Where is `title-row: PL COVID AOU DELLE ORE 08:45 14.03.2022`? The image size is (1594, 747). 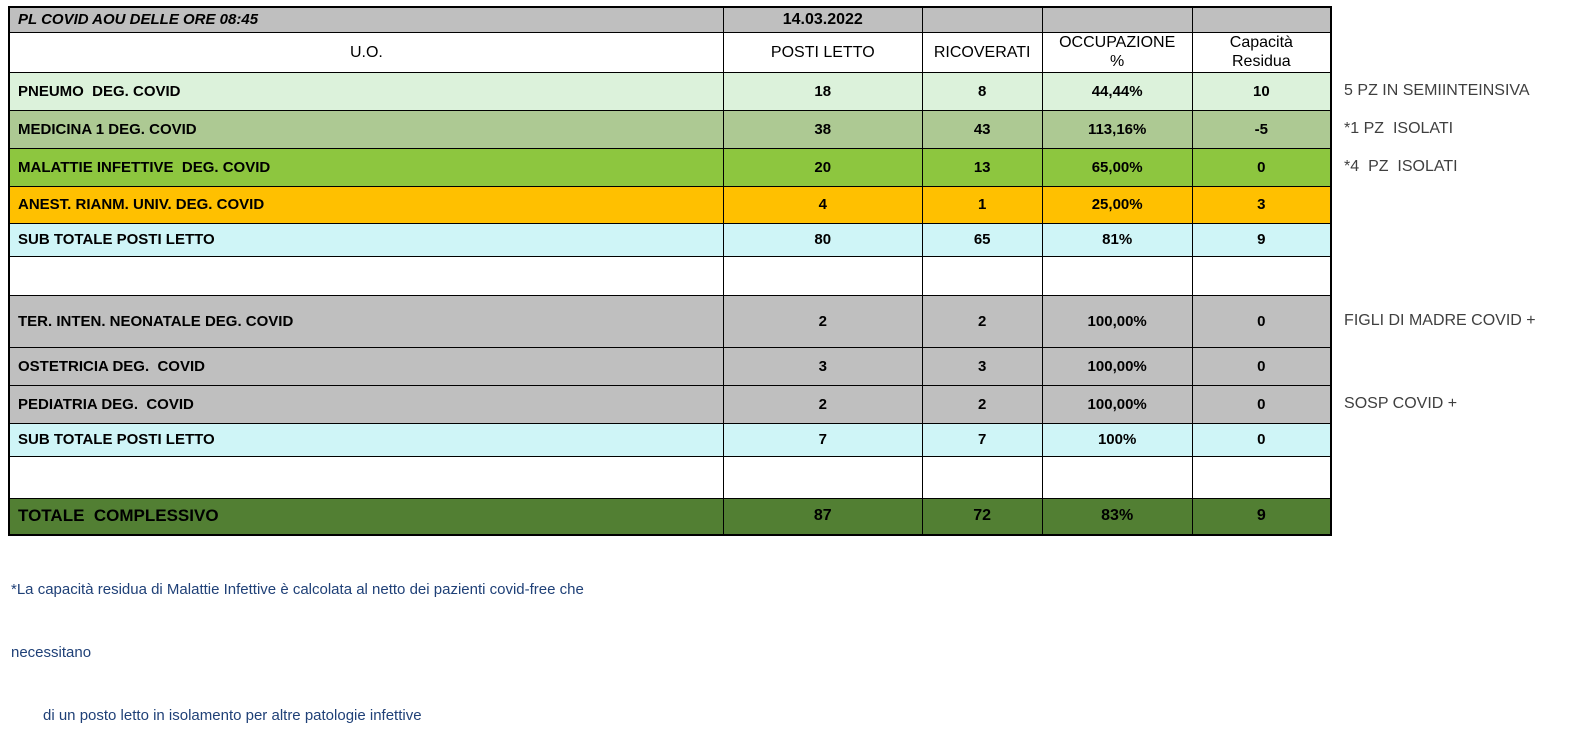
title-row: PL COVID AOU DELLE ORE 08:45 14.03.2022 is located at coordinates (800, 19).